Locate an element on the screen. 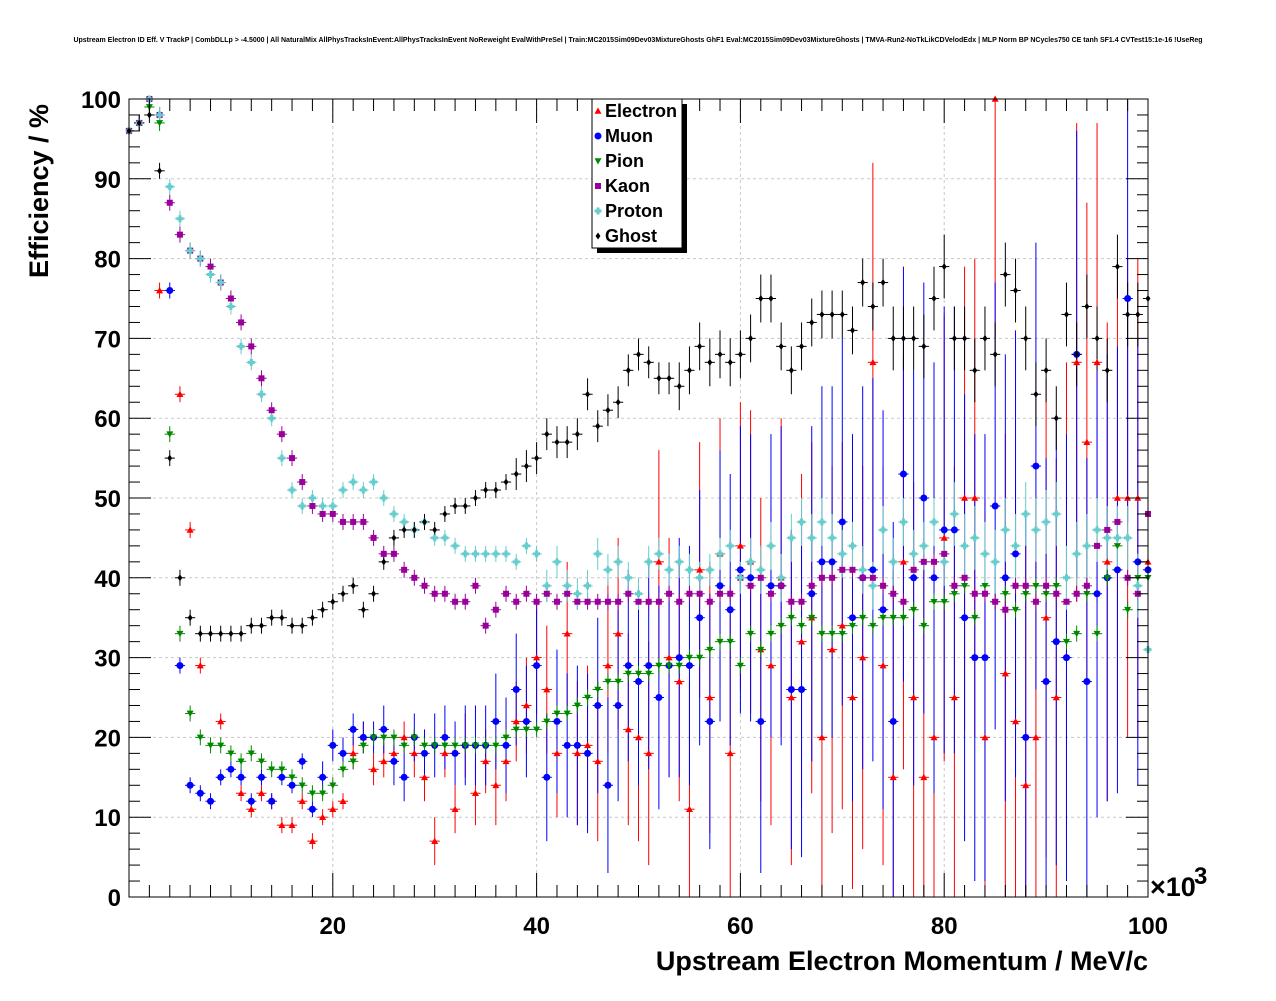  legend: Electron Muon Pion Kaon Proton Ghost is located at coordinates (639, 175).